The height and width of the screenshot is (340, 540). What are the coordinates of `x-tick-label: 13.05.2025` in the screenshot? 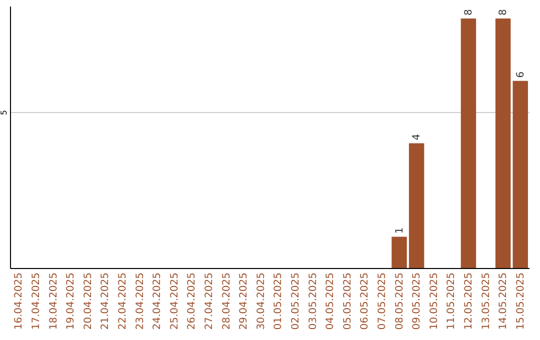 It's located at (486, 301).